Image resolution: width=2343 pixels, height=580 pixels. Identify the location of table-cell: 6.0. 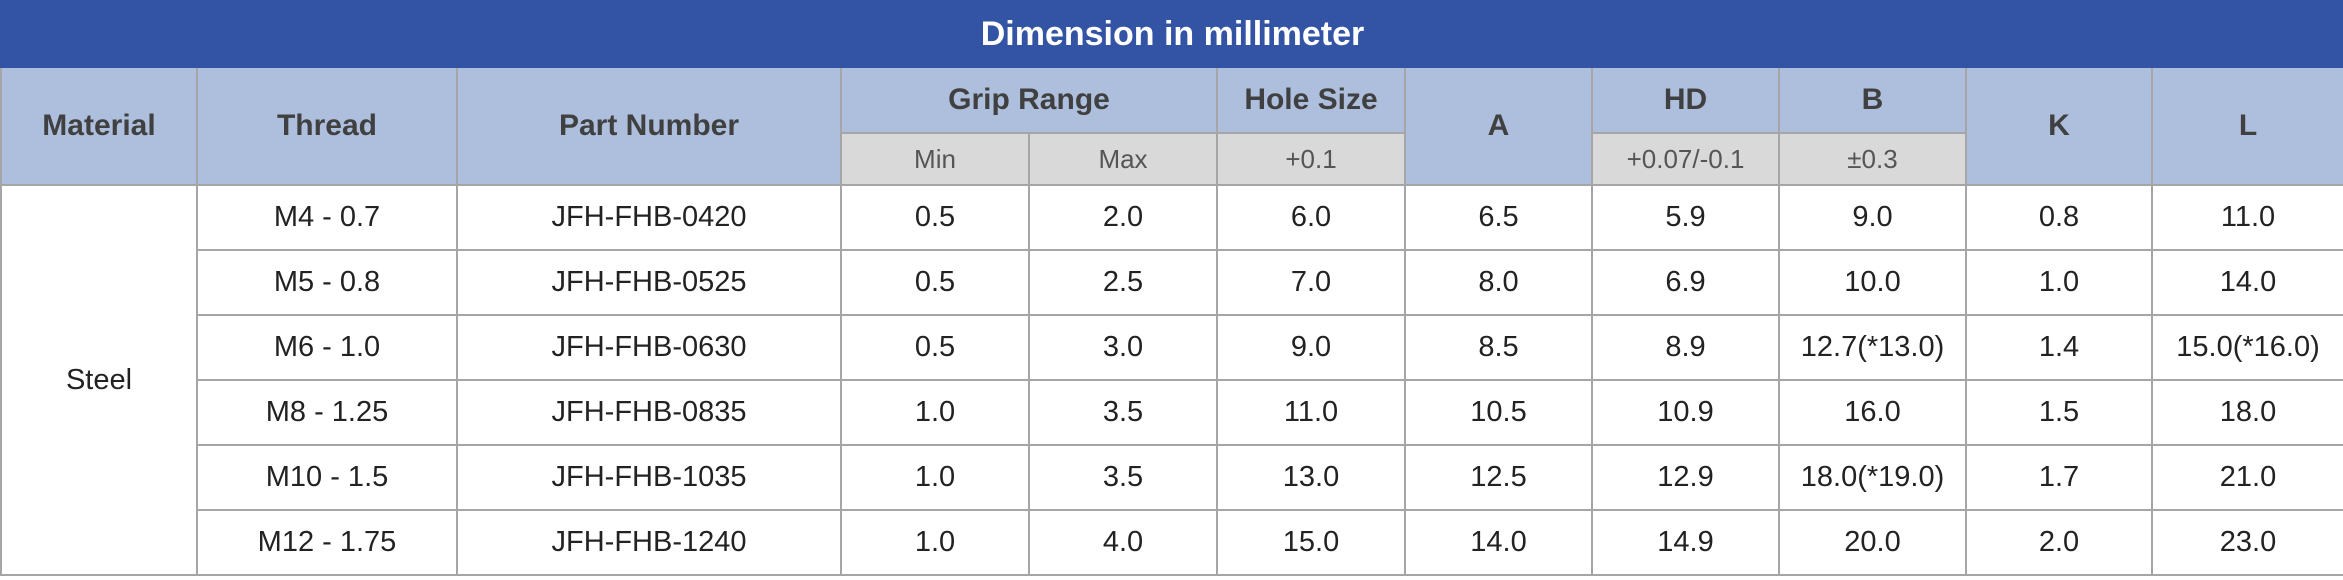
(1311, 217).